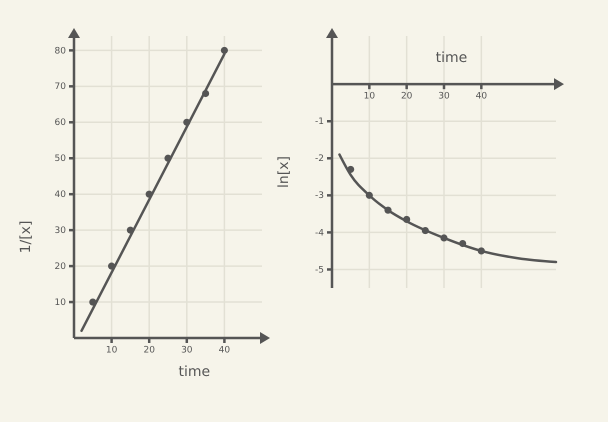 The width and height of the screenshot is (608, 422). I want to click on y-tick-label: 80, so click(60, 51).